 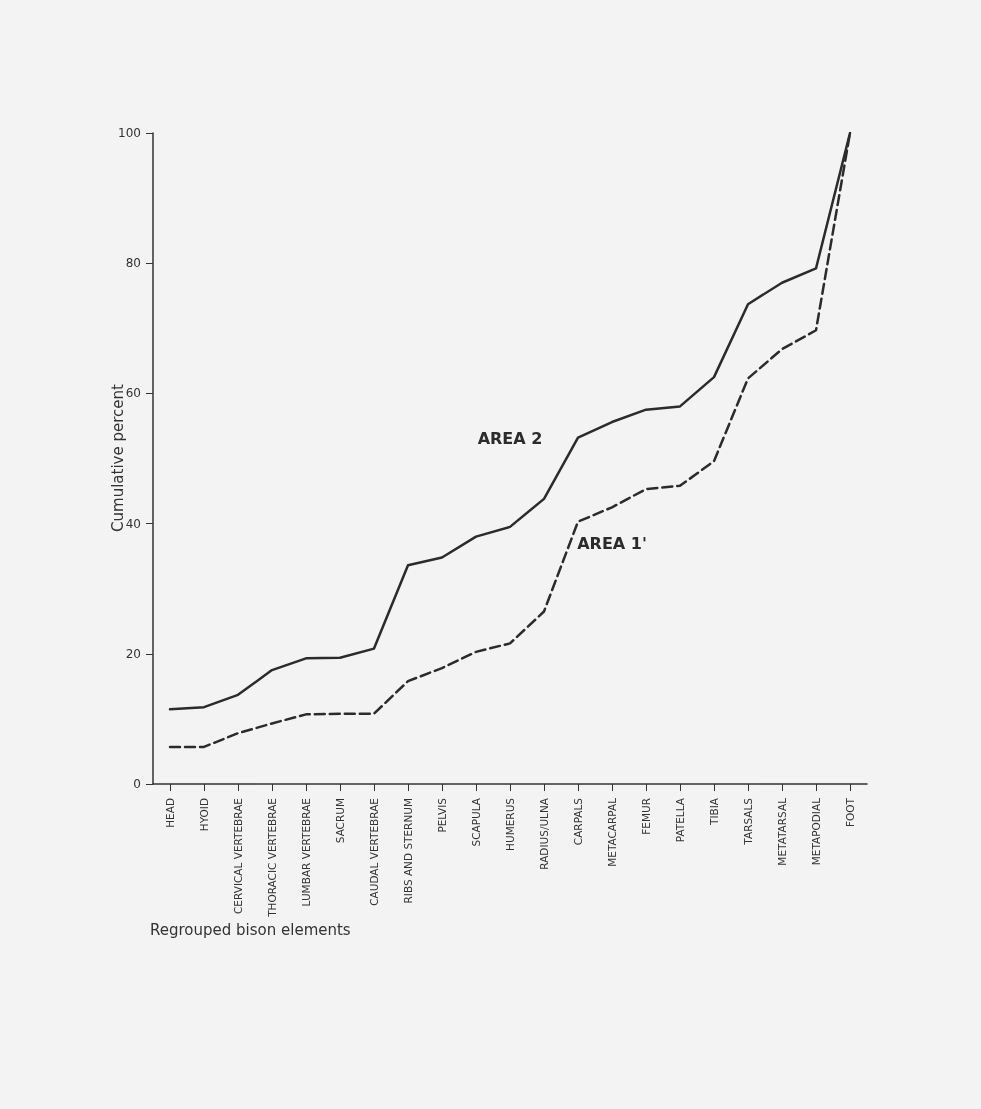 What do you see at coordinates (408, 851) in the screenshot?
I see `x-tick-label: RIBS AND STERNUM` at bounding box center [408, 851].